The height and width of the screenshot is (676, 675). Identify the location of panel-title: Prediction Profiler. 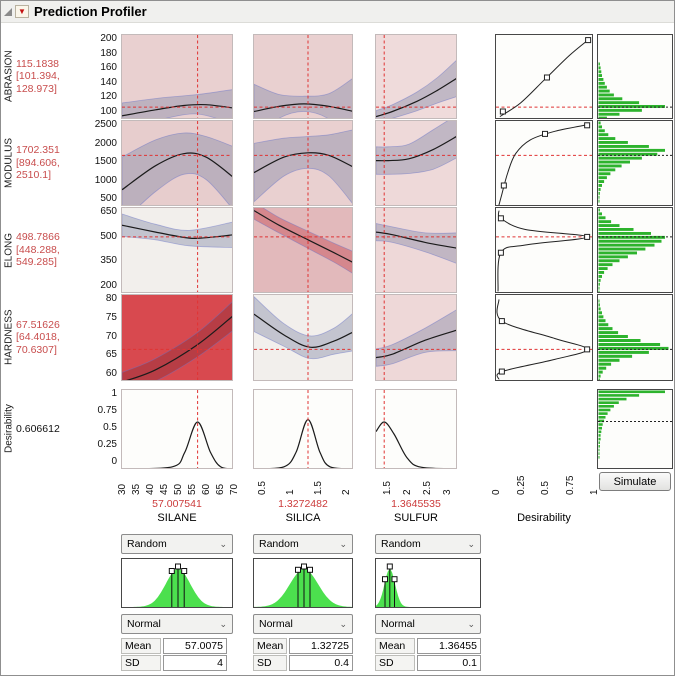
(90, 11).